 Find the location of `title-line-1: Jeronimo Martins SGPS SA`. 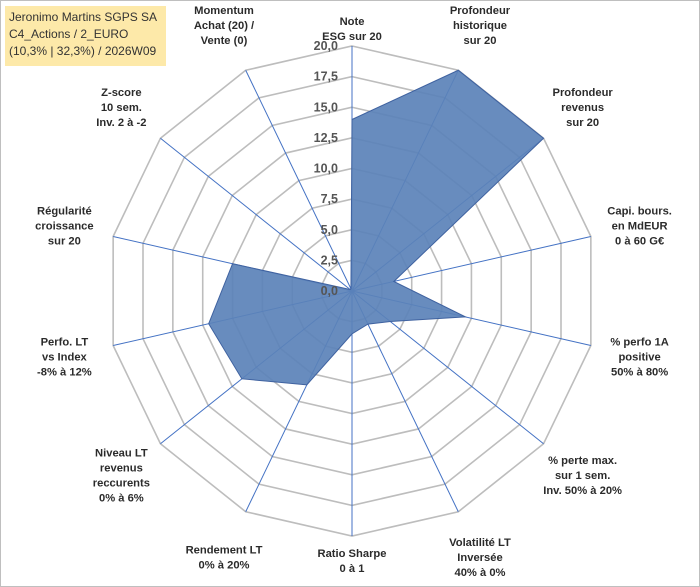

title-line-1: Jeronimo Martins SGPS SA is located at coordinates (83, 17).